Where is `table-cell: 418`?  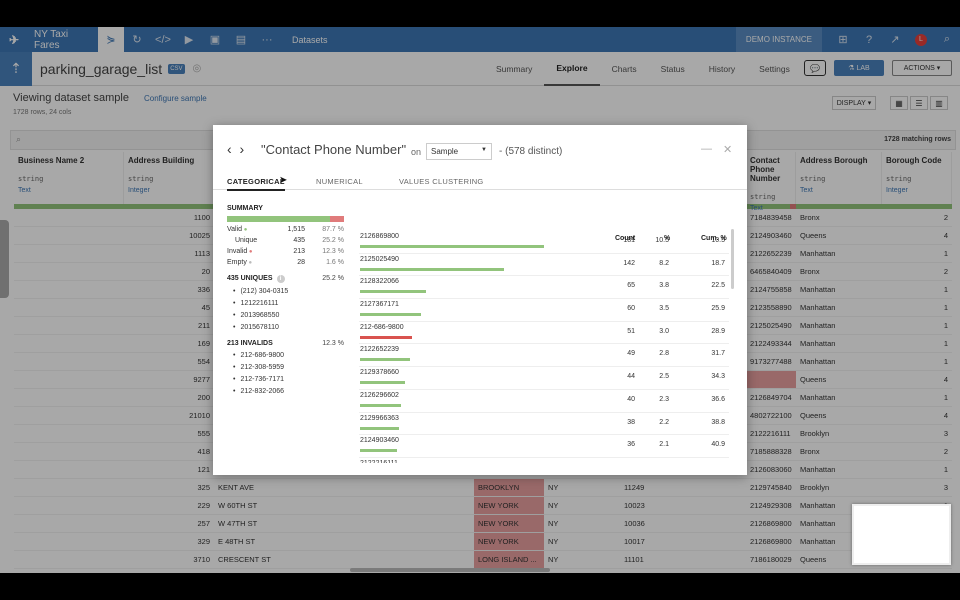 table-cell: 418 is located at coordinates (169, 452).